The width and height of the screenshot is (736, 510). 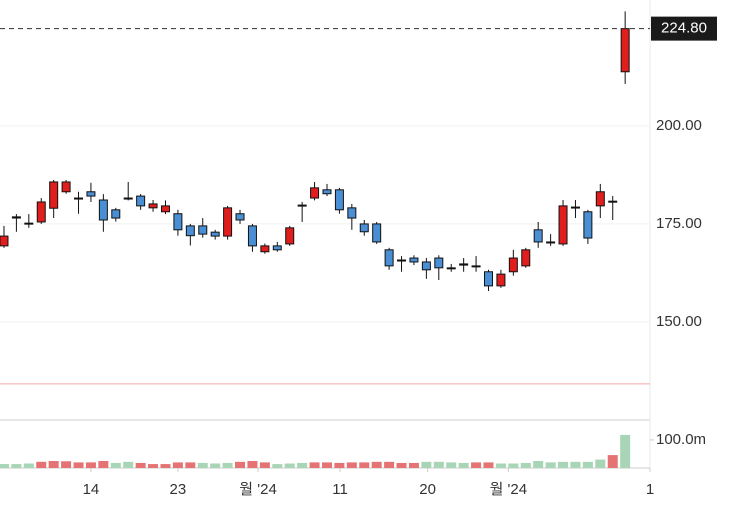 What do you see at coordinates (650, 489) in the screenshot?
I see `x-tick-label: 1` at bounding box center [650, 489].